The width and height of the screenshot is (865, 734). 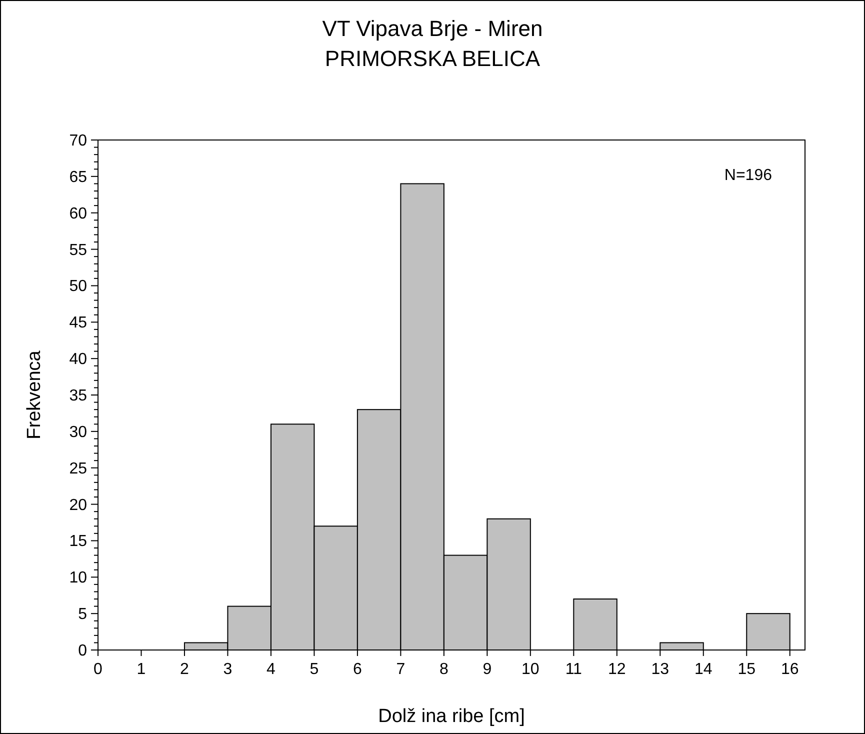 What do you see at coordinates (487, 669) in the screenshot?
I see `x-tick-label: 9` at bounding box center [487, 669].